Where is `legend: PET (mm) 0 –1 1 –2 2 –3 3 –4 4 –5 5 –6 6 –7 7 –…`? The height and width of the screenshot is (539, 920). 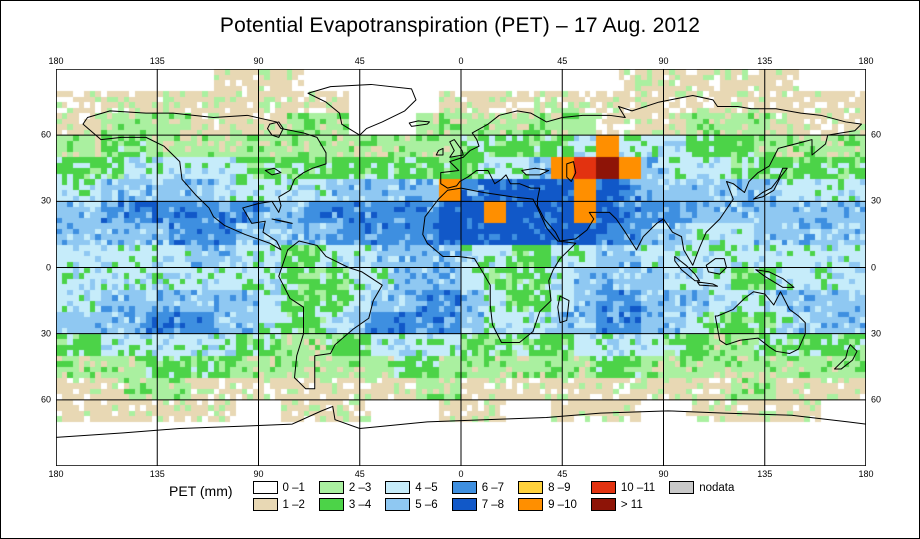 legend: PET (mm) 0 –1 1 –2 2 –3 3 –4 4 –5 5 –6 6 –7 7 –… is located at coordinates (451, 496).